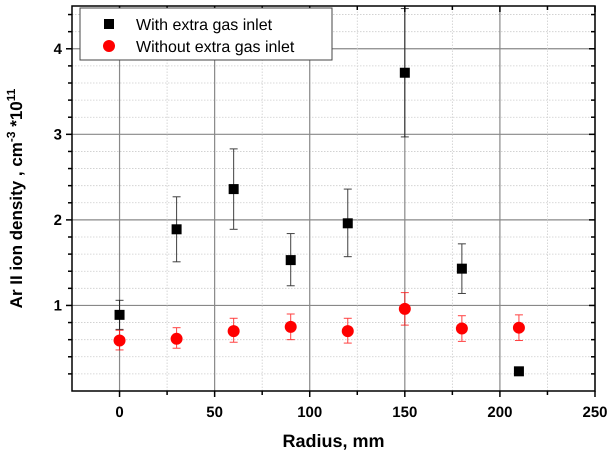 The height and width of the screenshot is (459, 609). Describe the element at coordinates (309, 412) in the screenshot. I see `x-tick-label: 100` at that location.